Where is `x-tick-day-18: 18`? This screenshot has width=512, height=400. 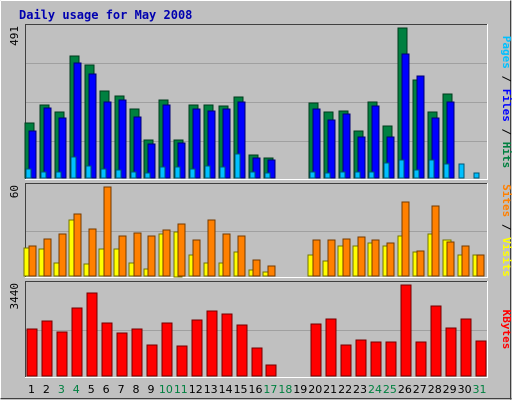 x-tick-day-18: 18 is located at coordinates (285, 389).